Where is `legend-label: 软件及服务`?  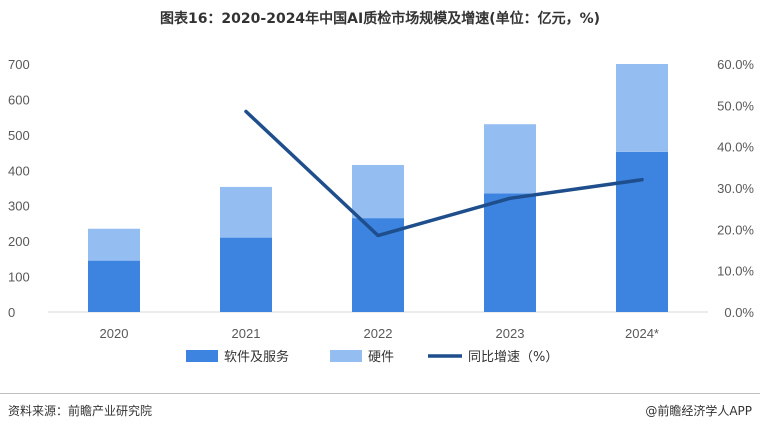
legend-label: 软件及服务 is located at coordinates (256, 357).